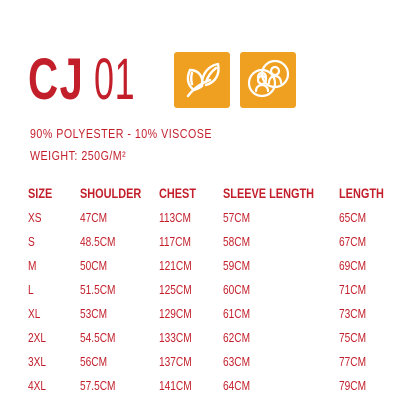 Image resolution: width=420 pixels, height=420 pixels. Describe the element at coordinates (218, 313) in the screenshot. I see `table-row: XL 53CM 129CM 61CM 73CM` at that location.